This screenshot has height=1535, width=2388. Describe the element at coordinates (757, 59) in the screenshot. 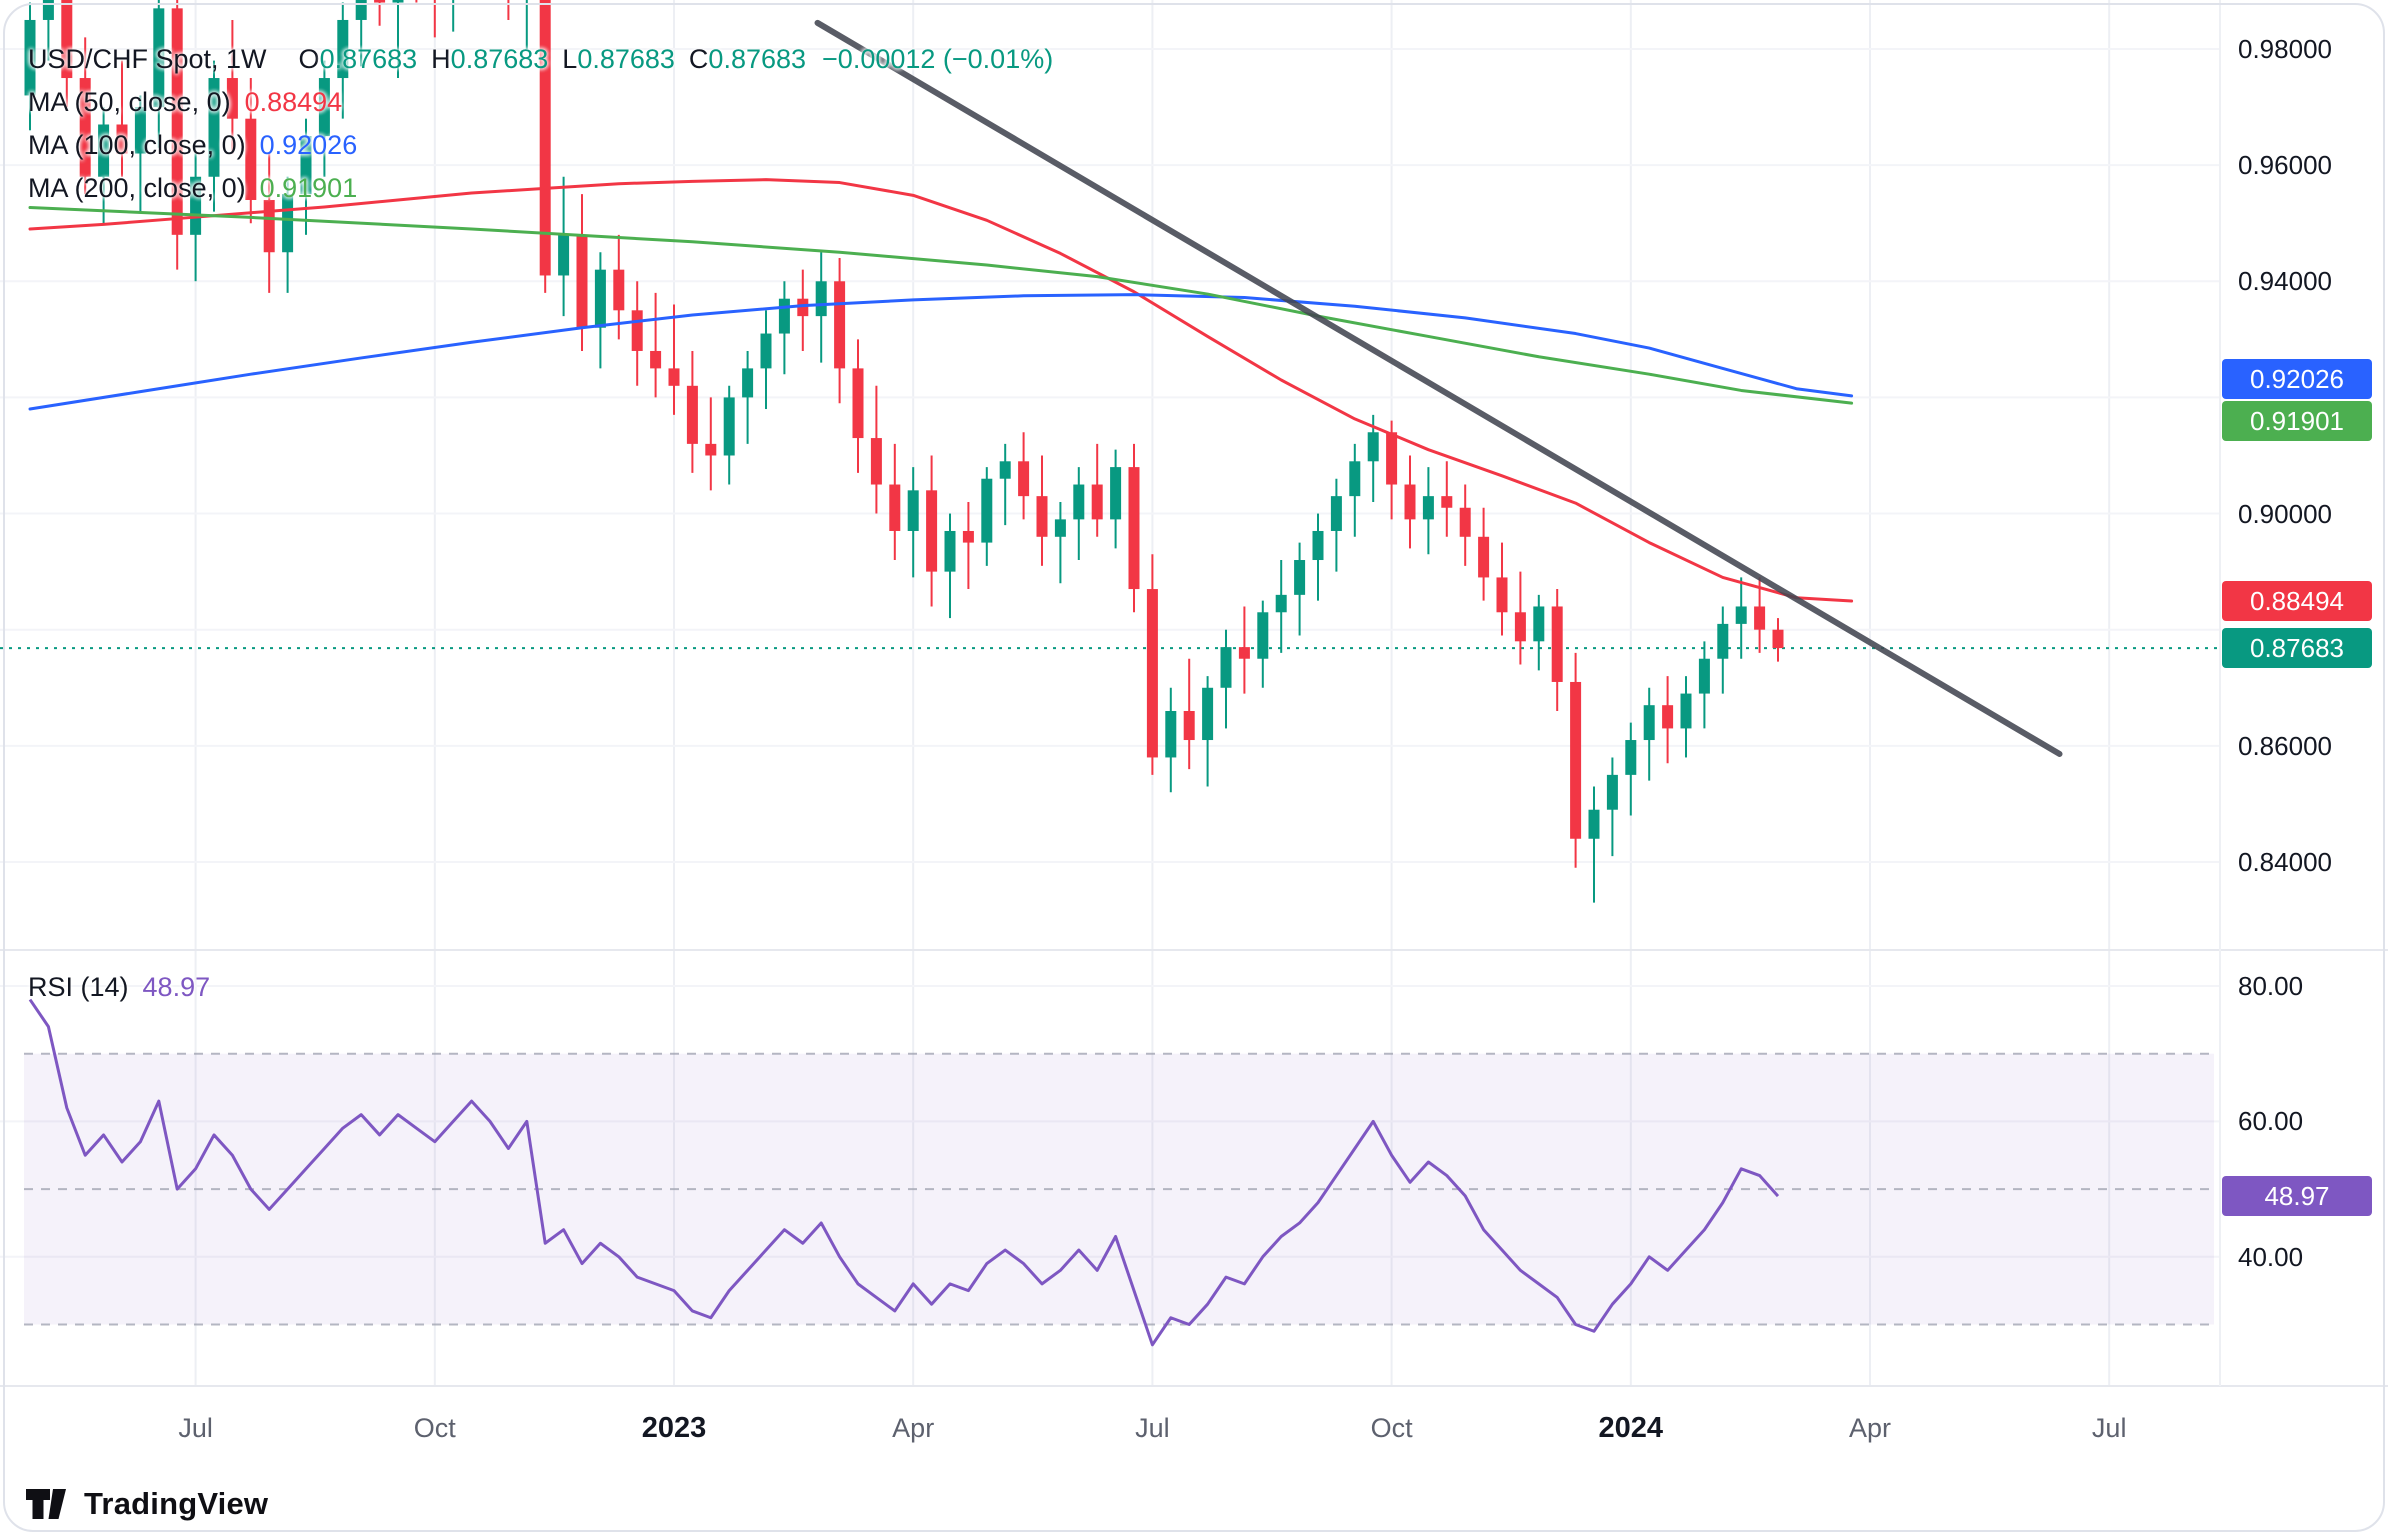

I see `close-value: 0.87683` at that location.